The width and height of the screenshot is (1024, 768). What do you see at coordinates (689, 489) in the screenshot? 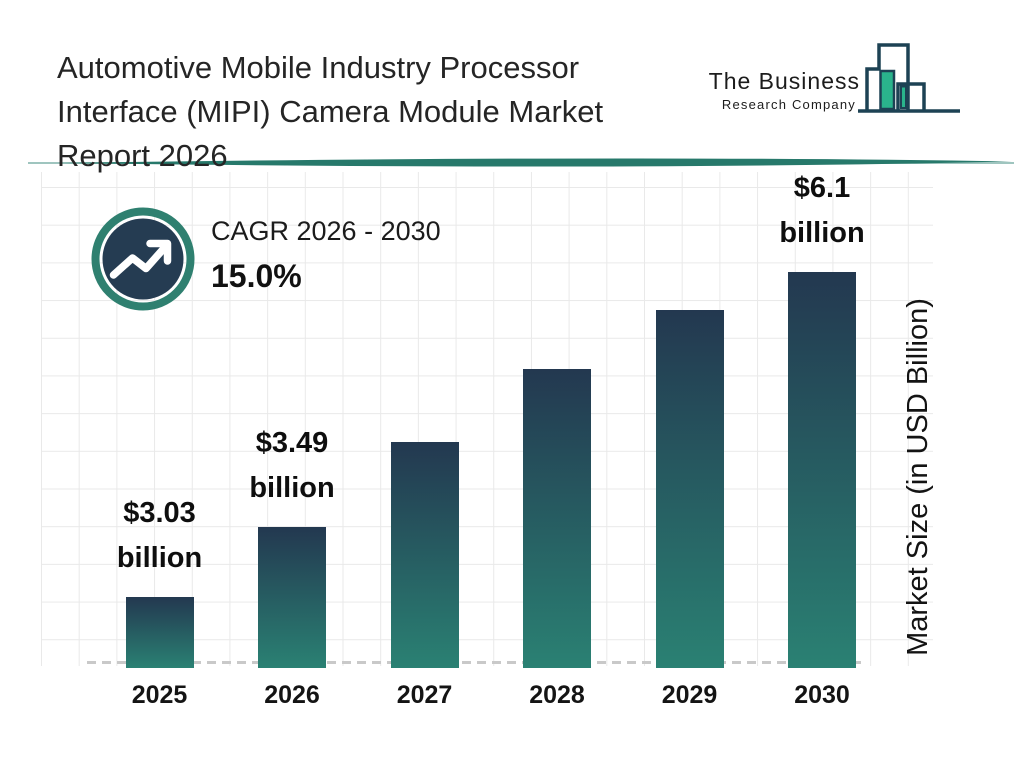
I see `bar-2029` at bounding box center [689, 489].